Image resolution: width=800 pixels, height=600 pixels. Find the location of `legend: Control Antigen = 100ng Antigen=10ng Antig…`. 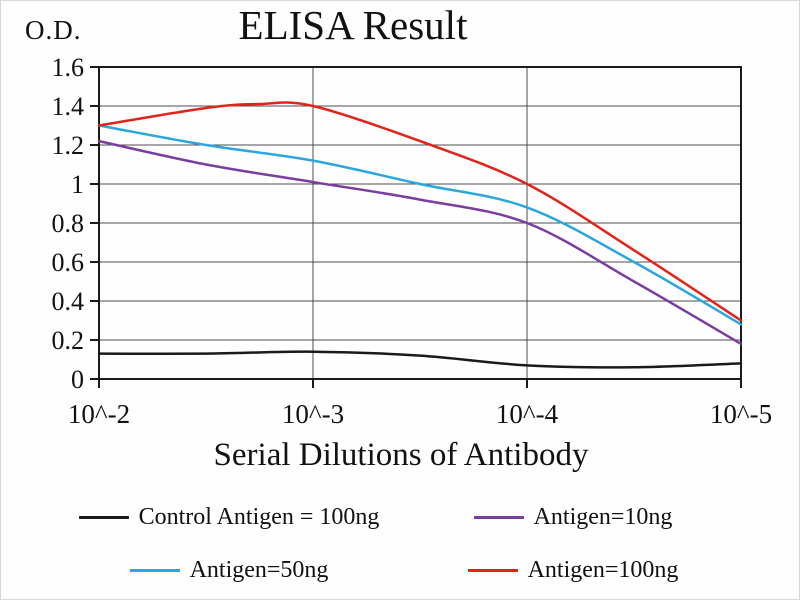

legend: Control Antigen = 100ng Antigen=10ng Antig… is located at coordinates (401, 544).